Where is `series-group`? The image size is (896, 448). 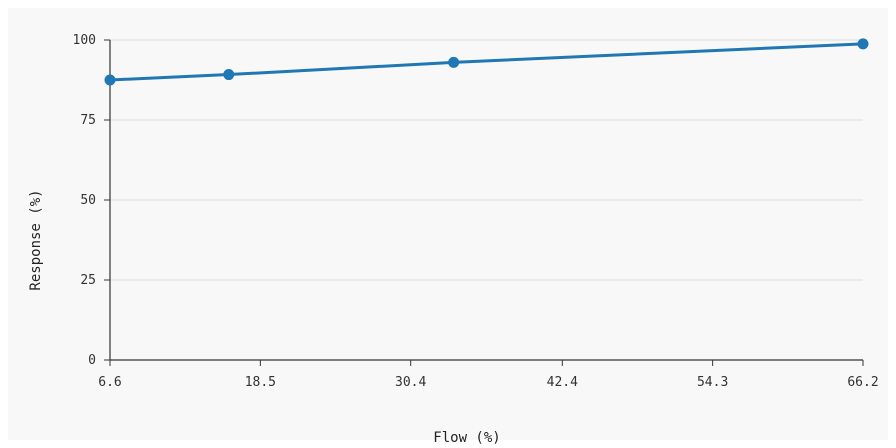
series-group is located at coordinates (486, 62).